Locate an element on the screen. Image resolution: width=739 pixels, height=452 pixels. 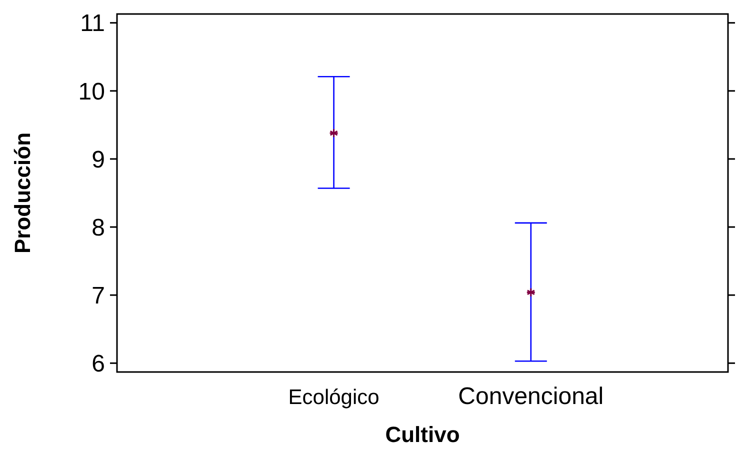
x-axis-title: Cultivo is located at coordinates (422, 434).